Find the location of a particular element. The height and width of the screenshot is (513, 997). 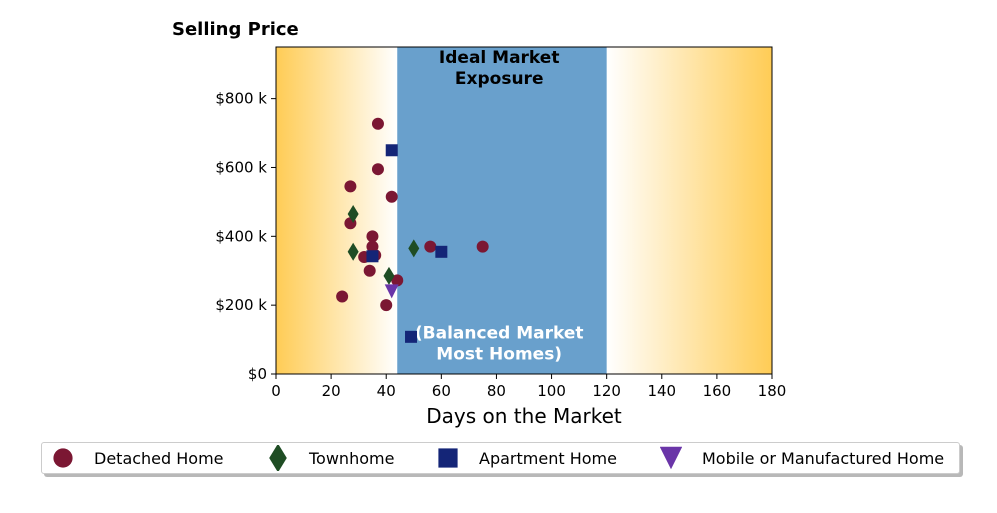

x-tick-label-100: 100 is located at coordinates (551, 391).